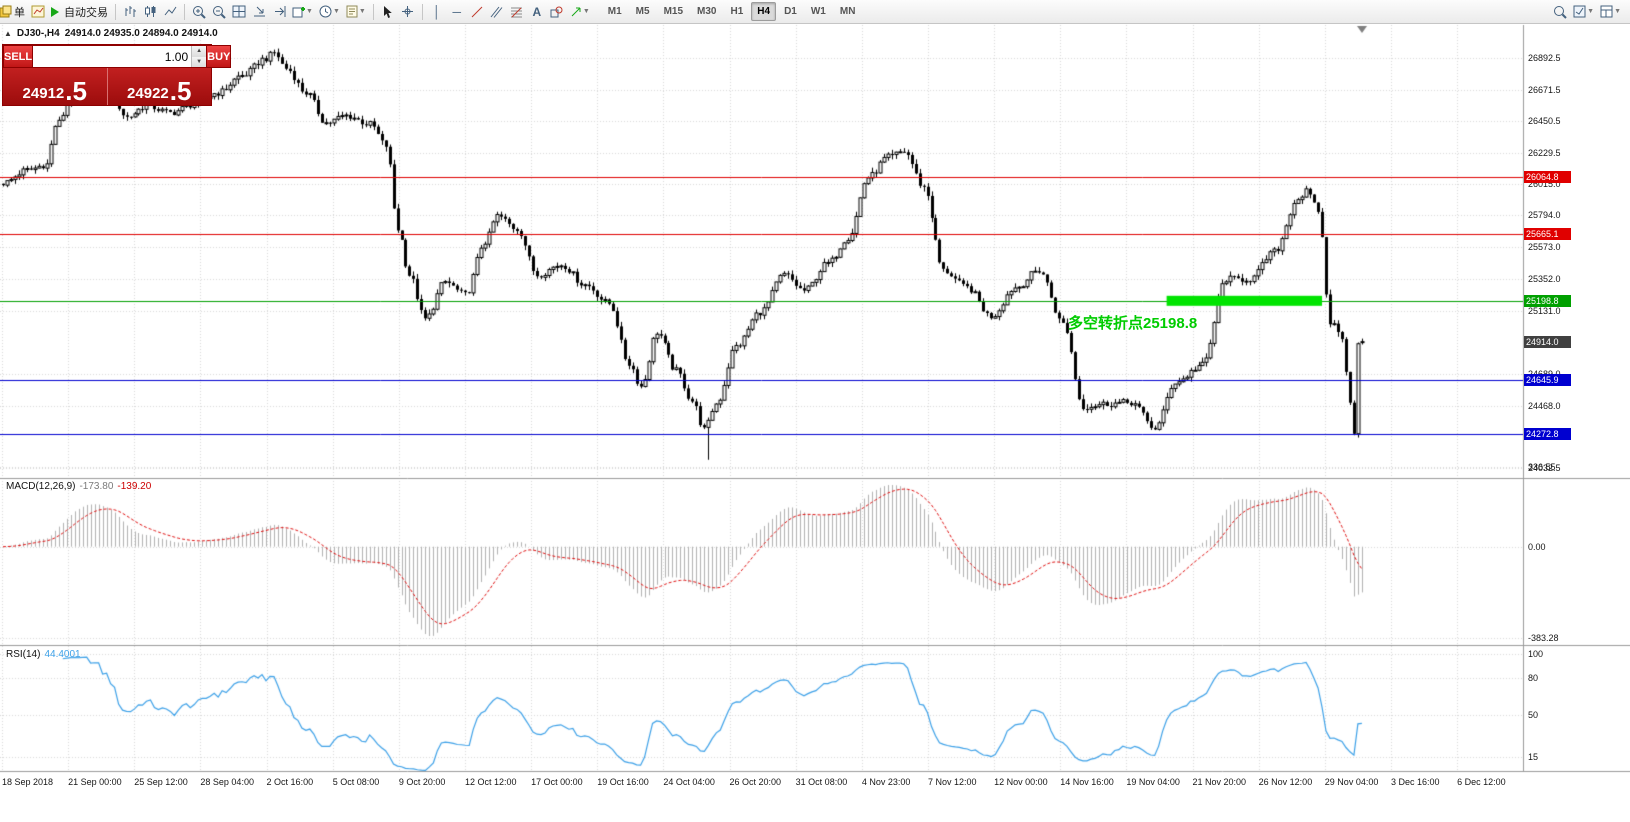 The height and width of the screenshot is (822, 1630). I want to click on timeframe-button-w1: W1, so click(818, 11).